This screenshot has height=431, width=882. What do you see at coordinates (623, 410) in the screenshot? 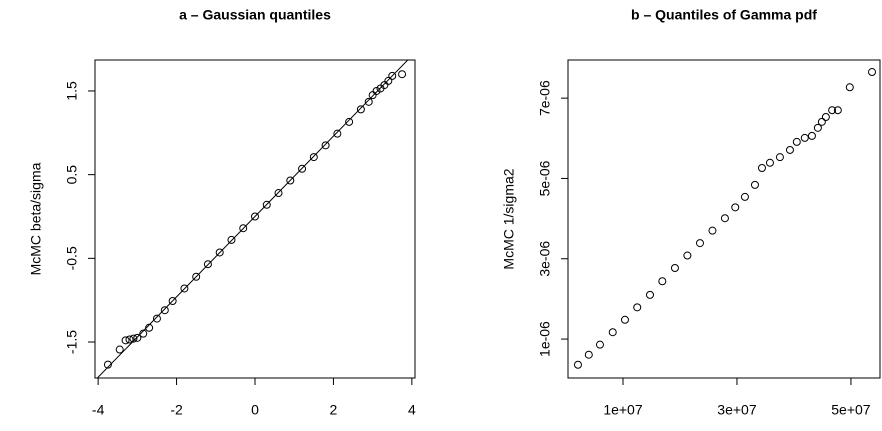
I see `x-tick-label: 1e+07` at bounding box center [623, 410].